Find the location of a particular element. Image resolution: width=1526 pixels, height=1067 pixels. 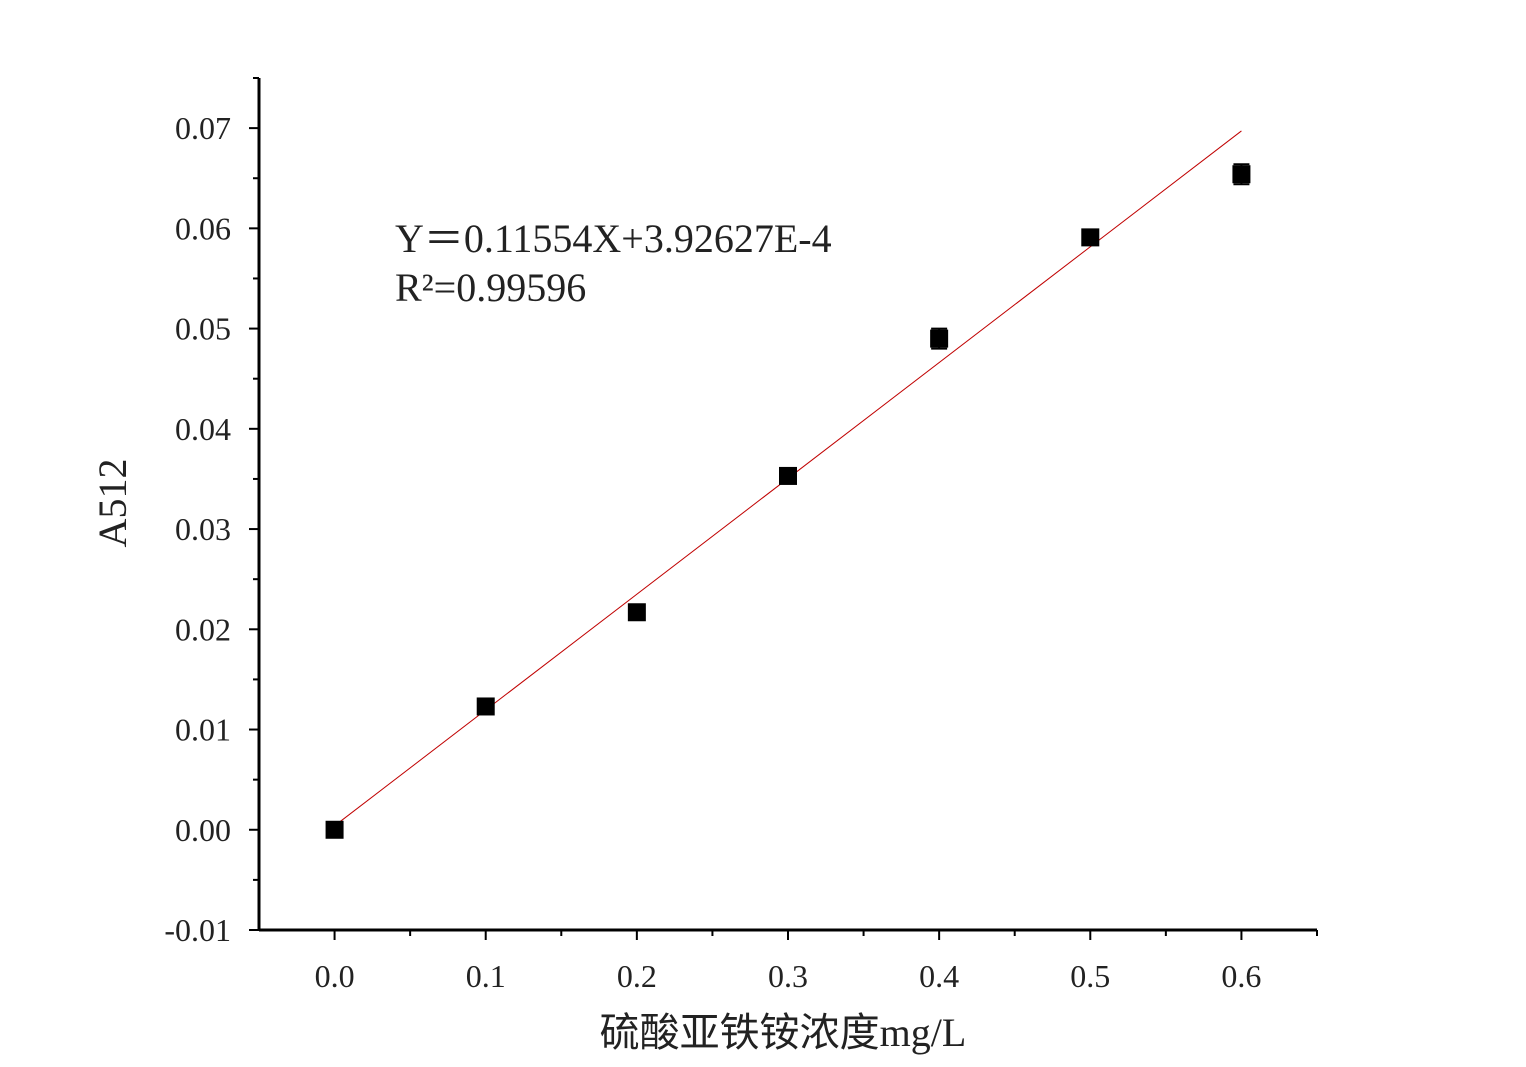

x-tick-label: 0.4 is located at coordinates (939, 976).